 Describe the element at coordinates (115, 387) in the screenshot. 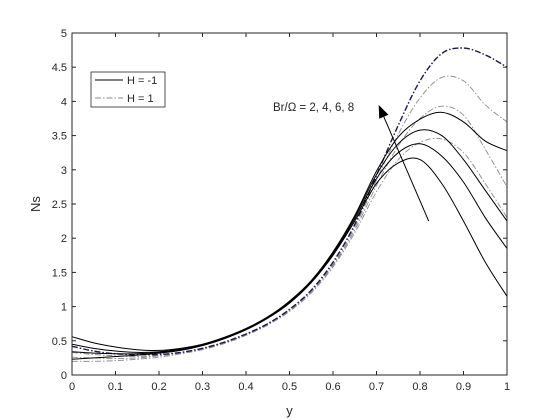

I see `x-tick-label: 0.1` at that location.